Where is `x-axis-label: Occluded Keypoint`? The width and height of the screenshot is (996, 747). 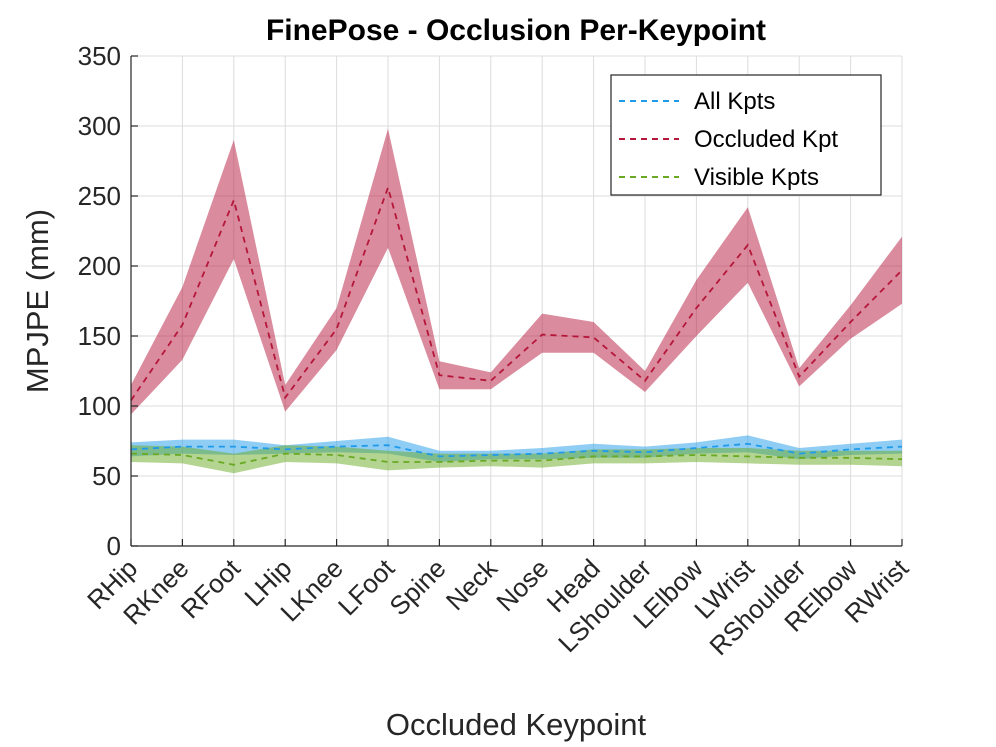 x-axis-label: Occluded Keypoint is located at coordinates (516, 724).